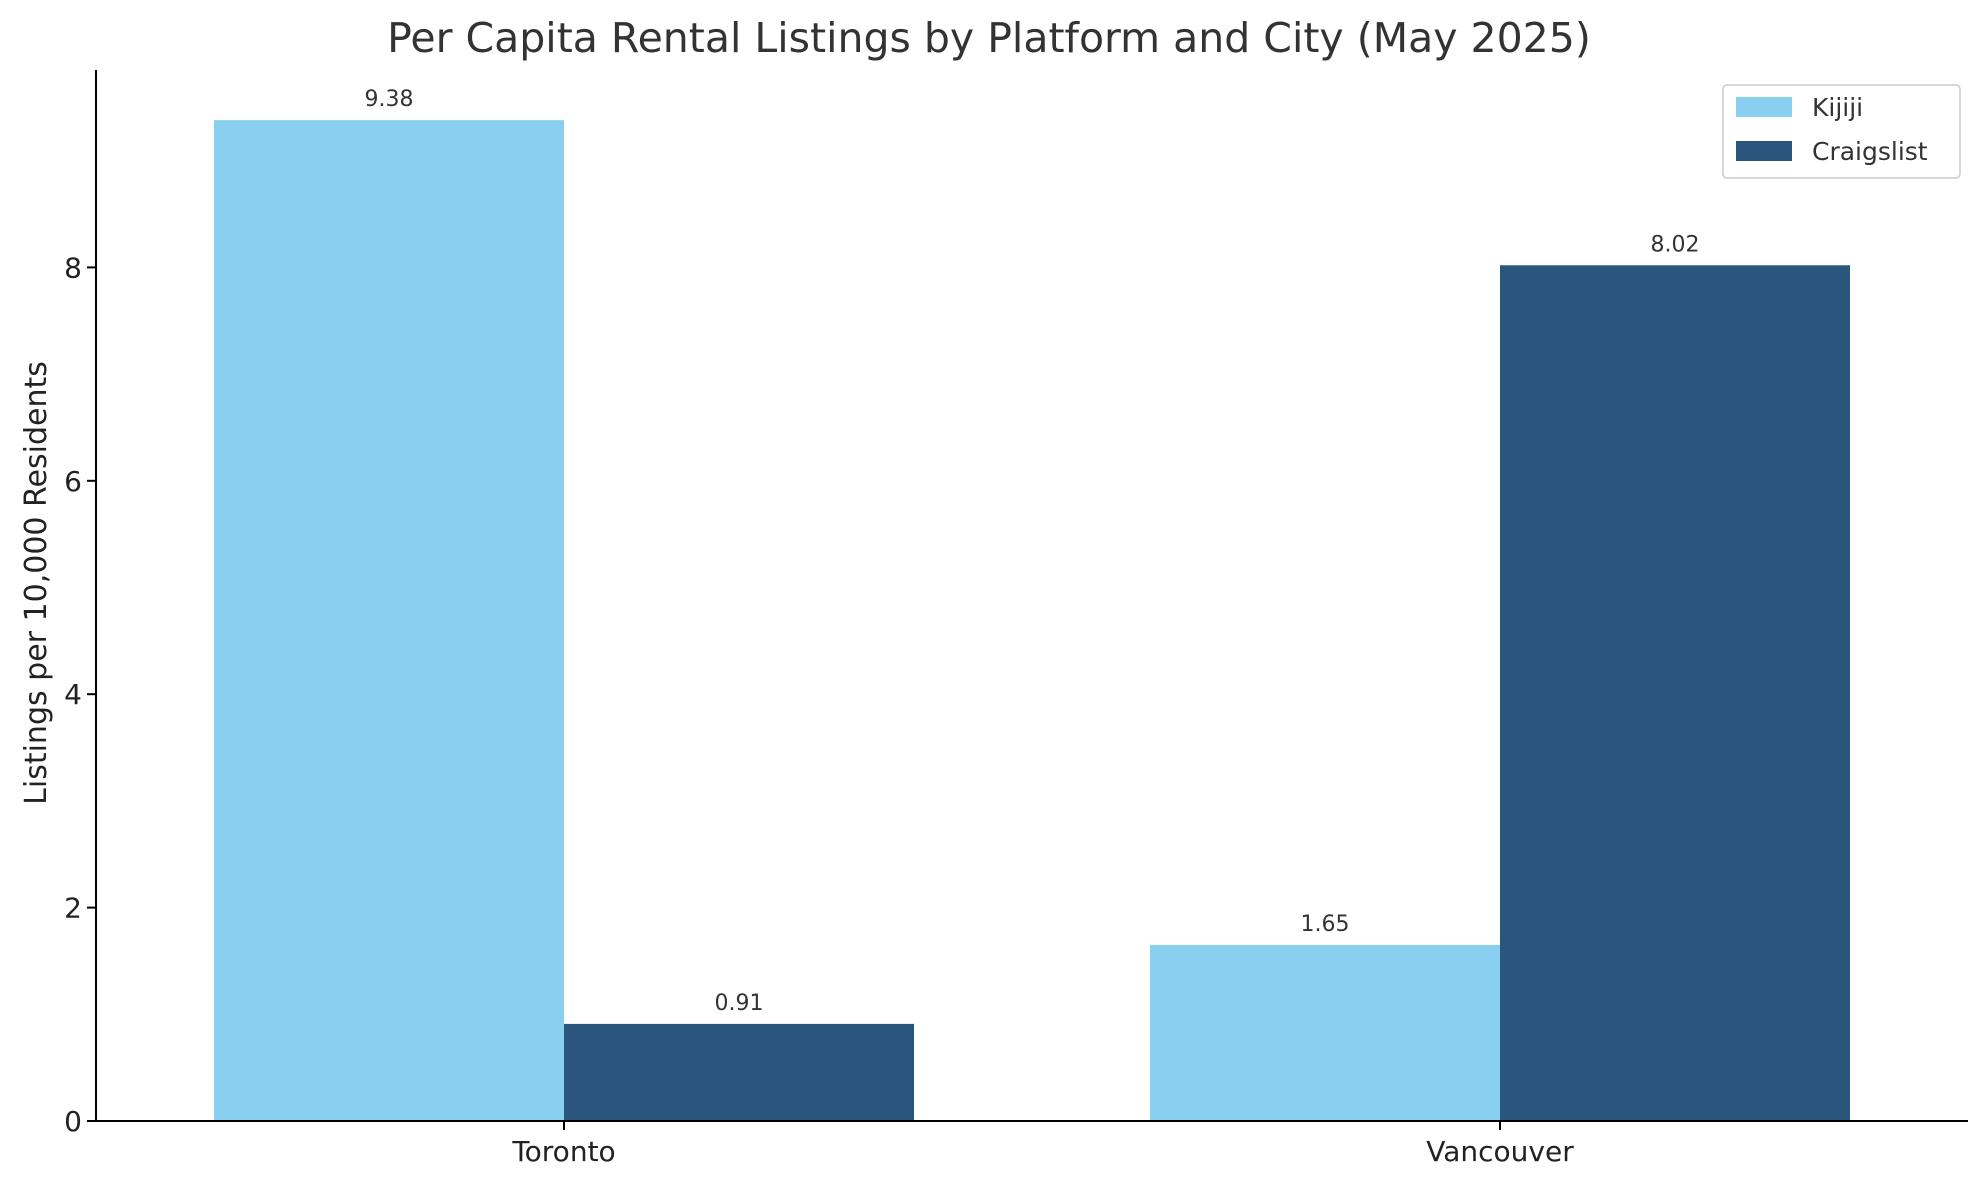 This screenshot has height=1180, width=1979. Describe the element at coordinates (739, 1072) in the screenshot. I see `bar-craigslist-toronto` at that location.